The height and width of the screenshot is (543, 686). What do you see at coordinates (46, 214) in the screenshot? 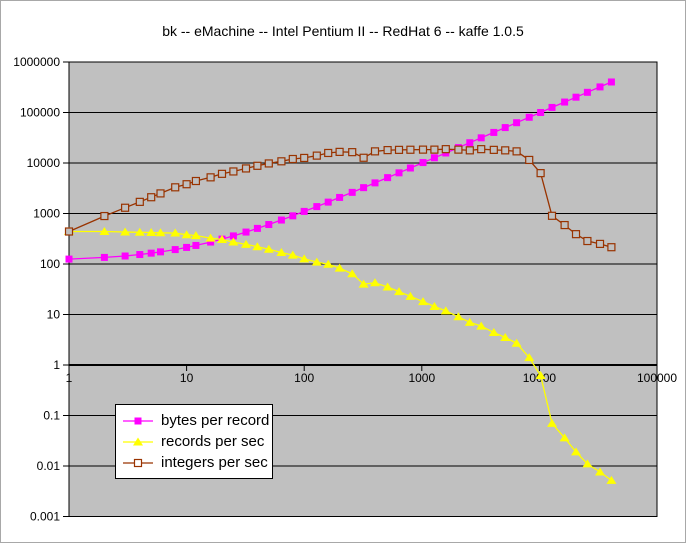
I see `y-tick-label: 1000` at bounding box center [46, 214].